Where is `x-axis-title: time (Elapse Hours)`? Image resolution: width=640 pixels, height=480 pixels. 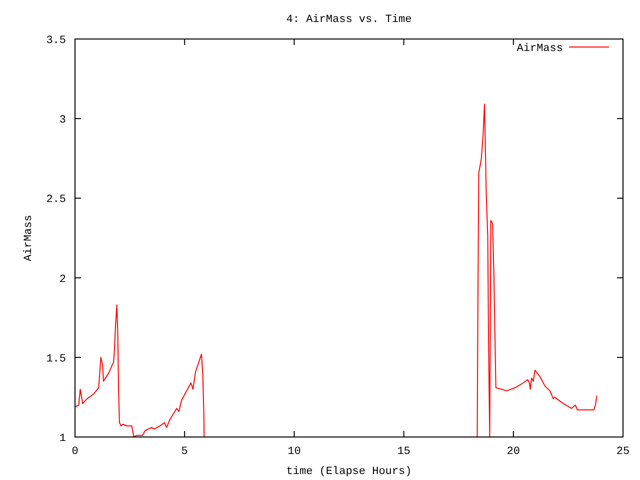
x-axis-title: time (Elapse Hours) is located at coordinates (349, 472).